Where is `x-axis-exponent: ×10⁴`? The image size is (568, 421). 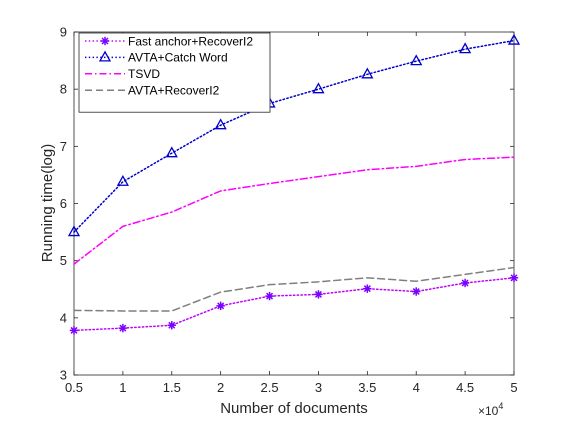 x-axis-exponent: ×10⁴ is located at coordinates (490, 409).